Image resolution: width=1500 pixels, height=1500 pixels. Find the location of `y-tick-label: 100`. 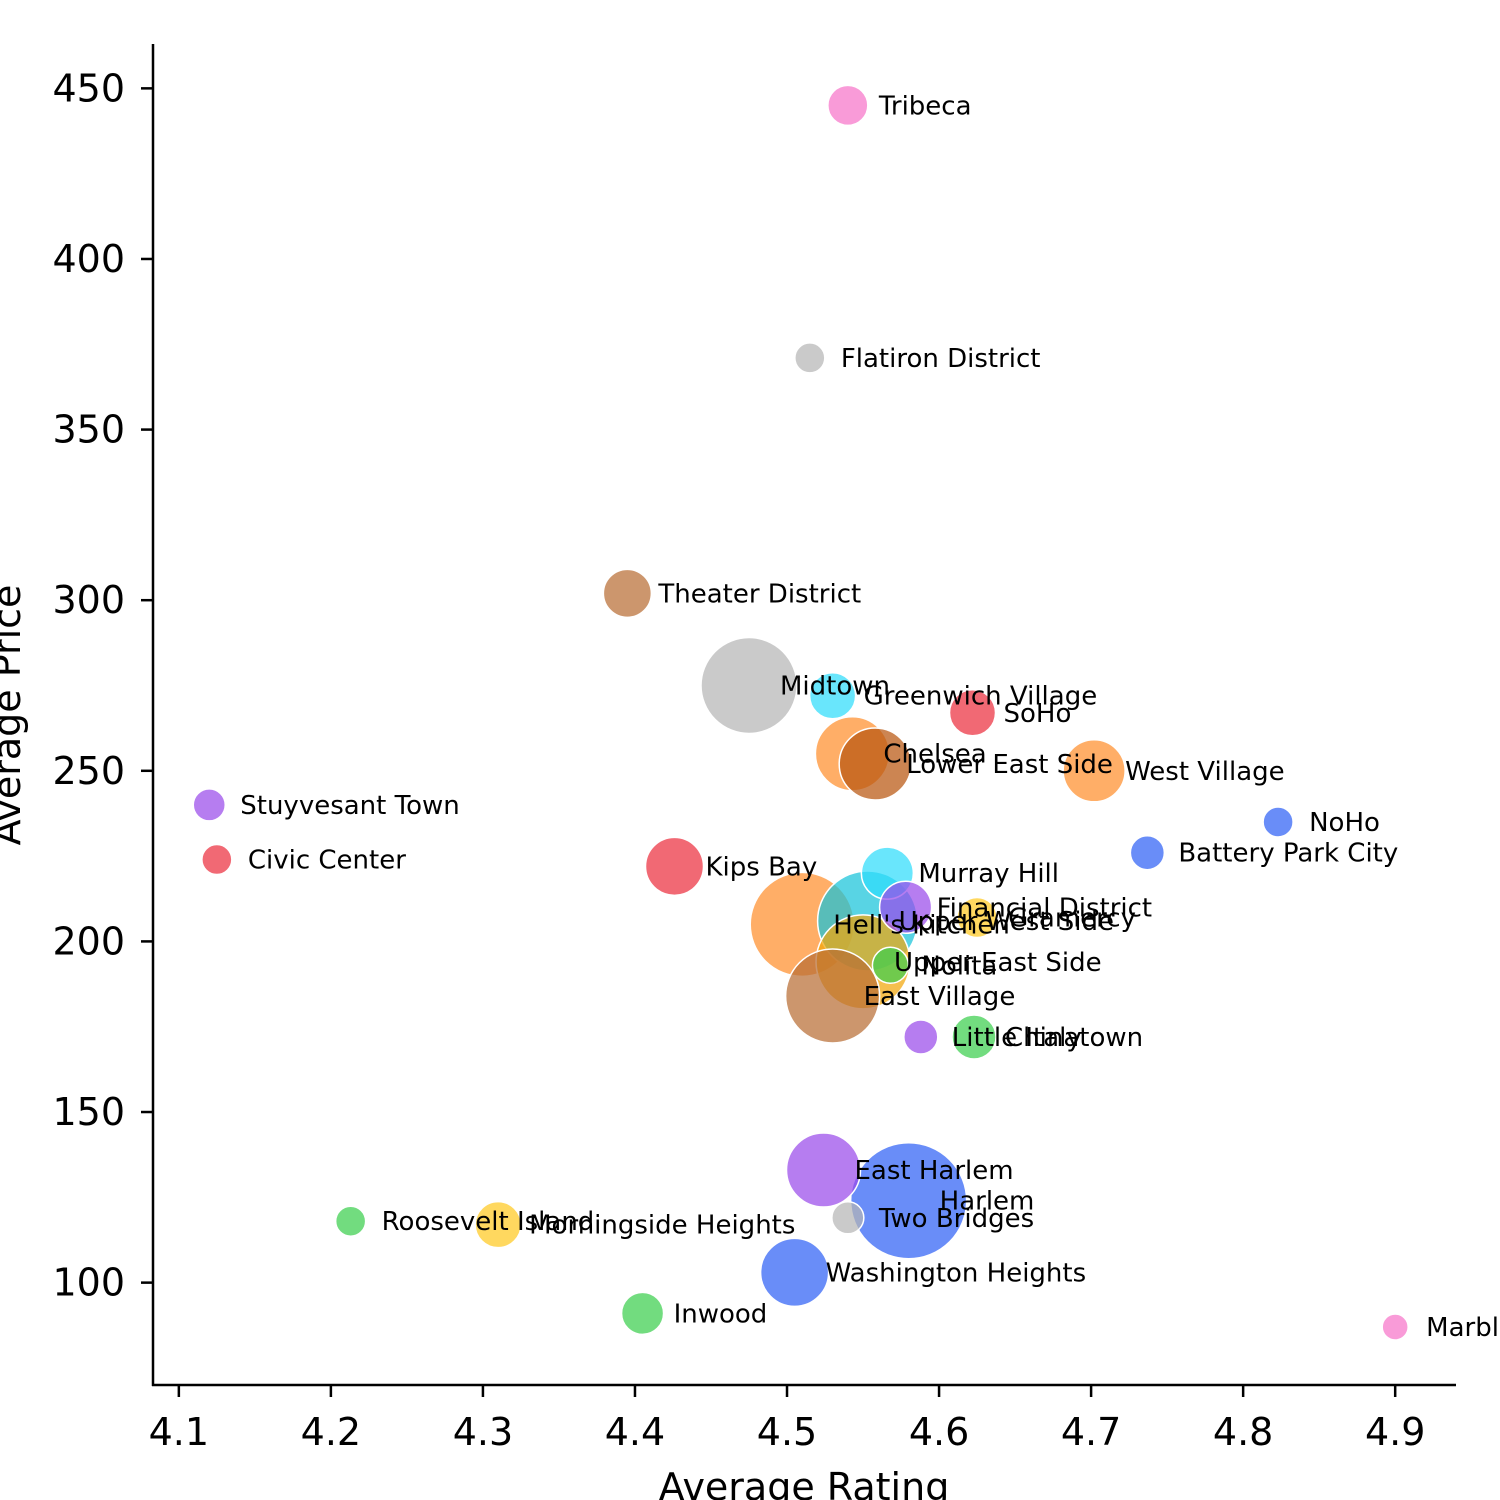

y-tick-label: 100 is located at coordinates (88, 1283).